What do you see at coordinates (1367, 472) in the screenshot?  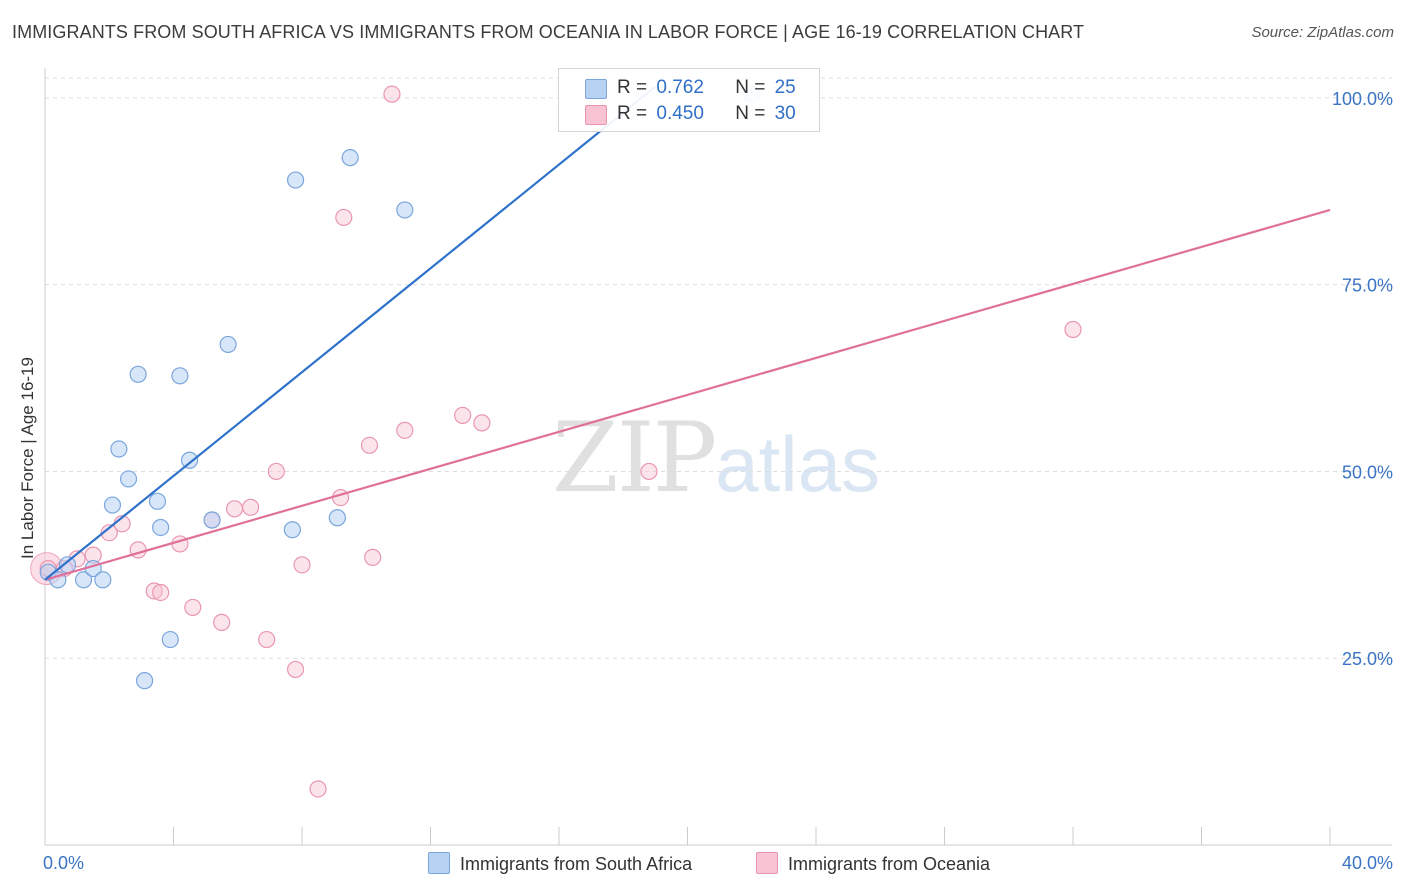 I see `y-tick-label: 50.0%` at bounding box center [1367, 472].